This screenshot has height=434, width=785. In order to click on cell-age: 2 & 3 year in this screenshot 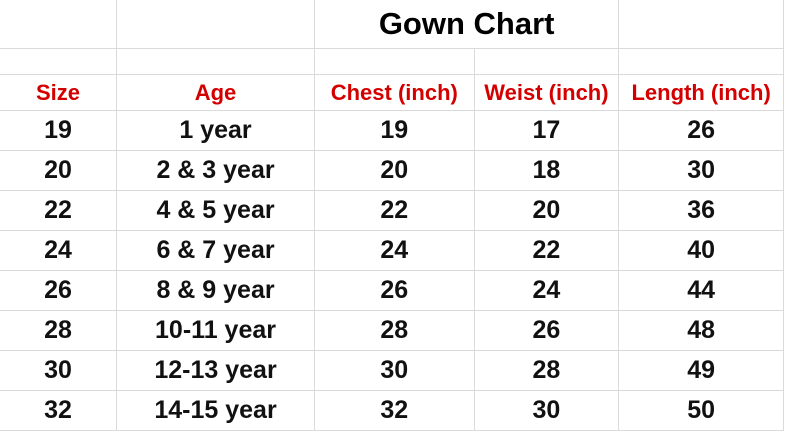, I will do `click(215, 170)`.